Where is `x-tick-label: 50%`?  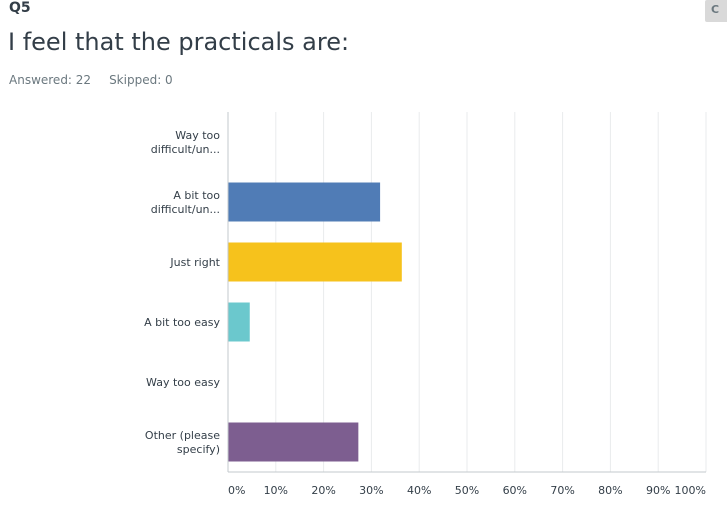 x-tick-label: 50% is located at coordinates (467, 490).